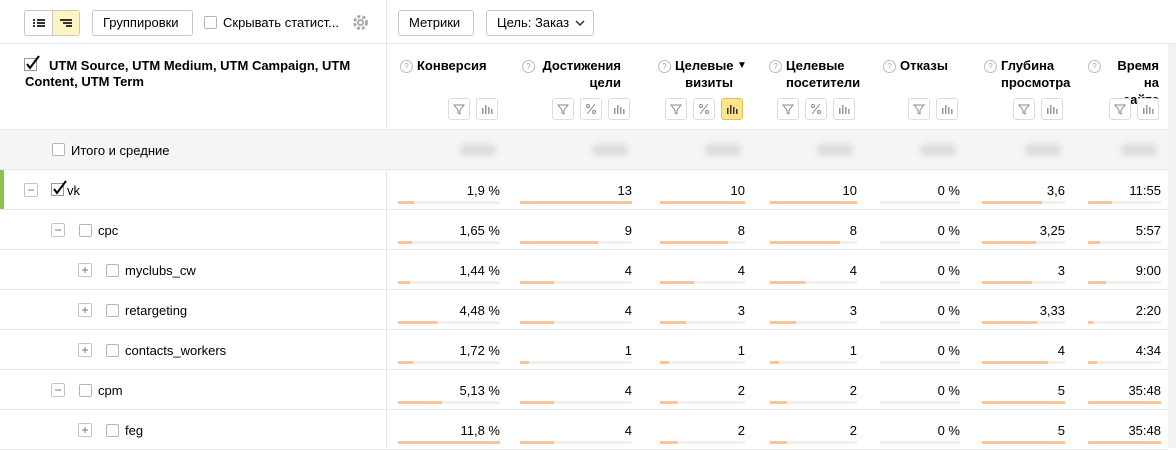 This screenshot has width=1176, height=450. I want to click on hide-stats-checkbox, so click(210, 22).